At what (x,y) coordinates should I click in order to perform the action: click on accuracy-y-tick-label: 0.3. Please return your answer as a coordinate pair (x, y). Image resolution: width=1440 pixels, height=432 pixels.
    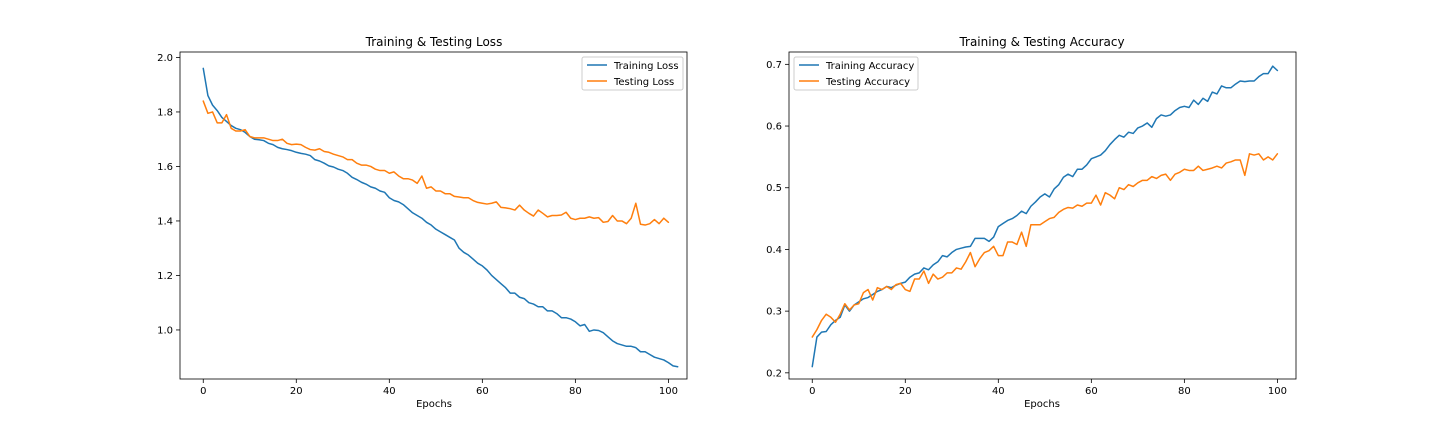
    Looking at the image, I should click on (774, 312).